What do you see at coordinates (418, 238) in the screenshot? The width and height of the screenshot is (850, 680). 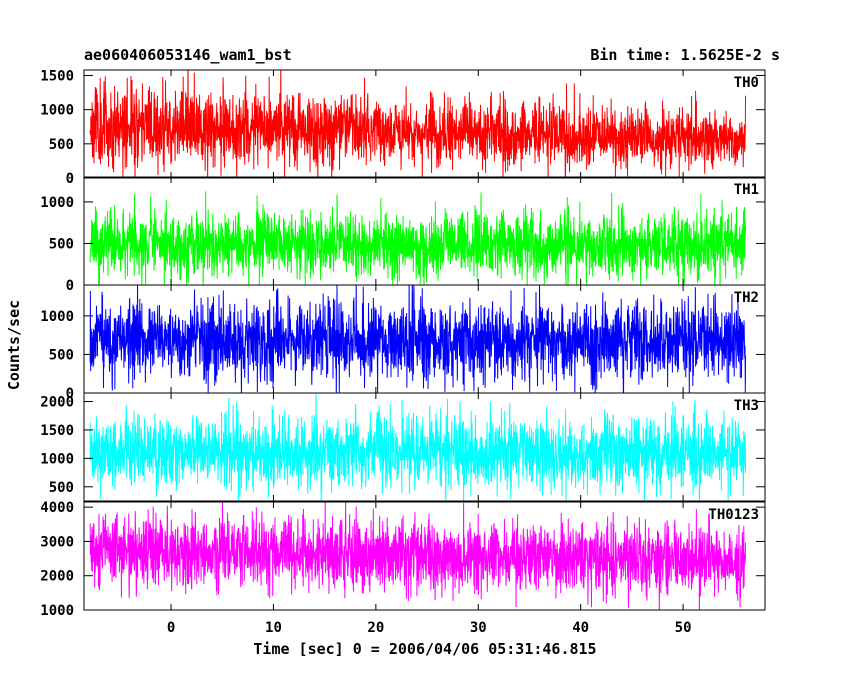 I see `series-line-th1` at bounding box center [418, 238].